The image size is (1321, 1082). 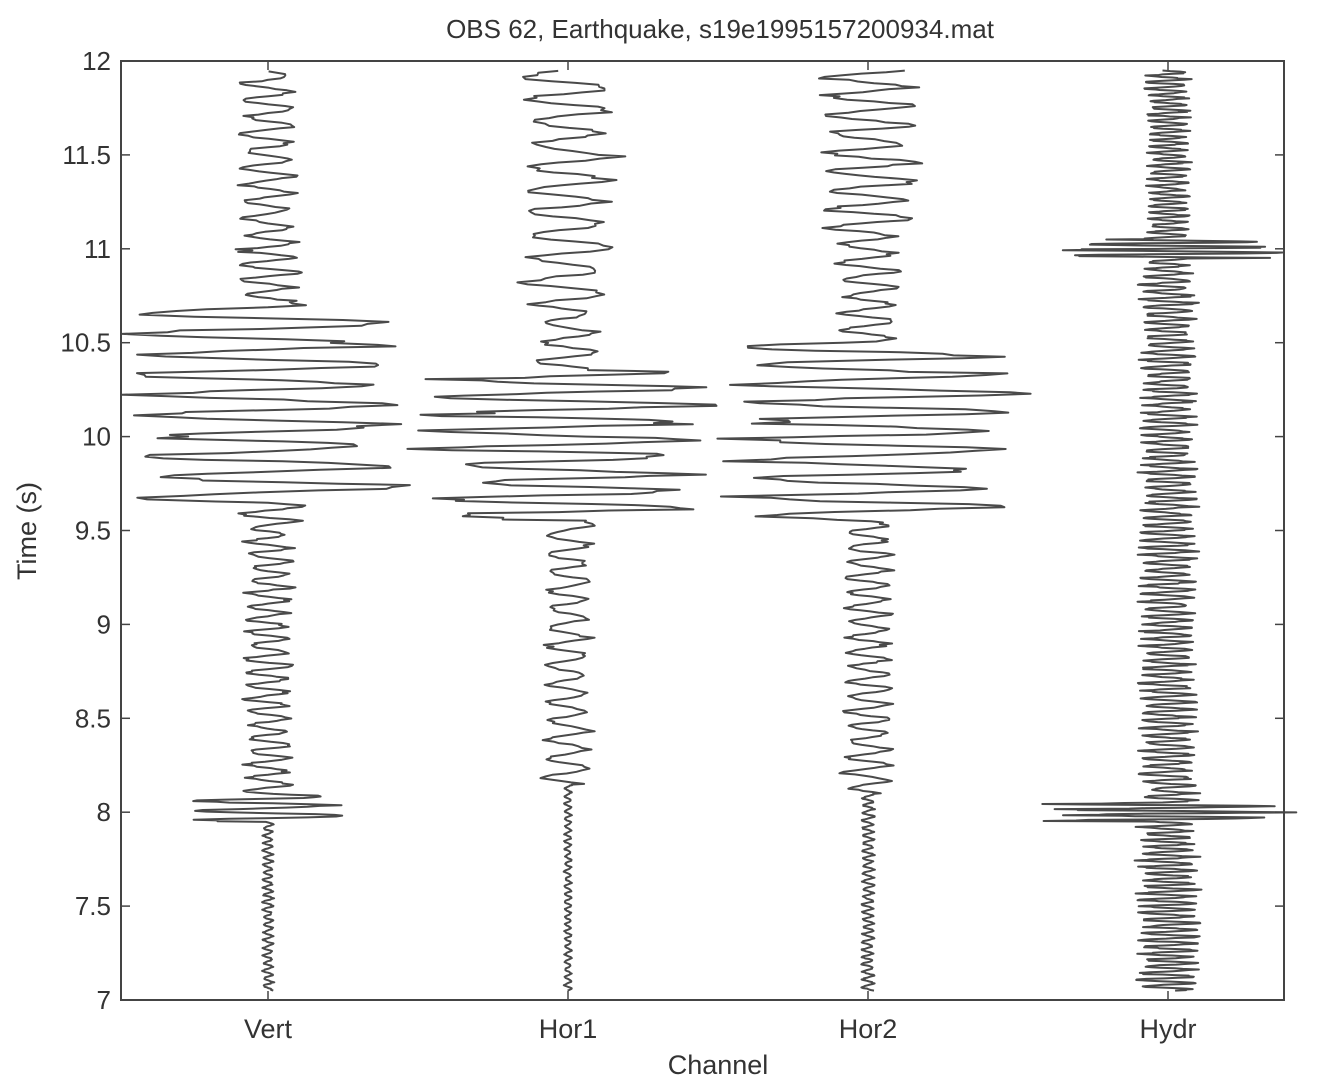 I want to click on x-tick-label-hor1: Hor1, so click(x=568, y=1029).